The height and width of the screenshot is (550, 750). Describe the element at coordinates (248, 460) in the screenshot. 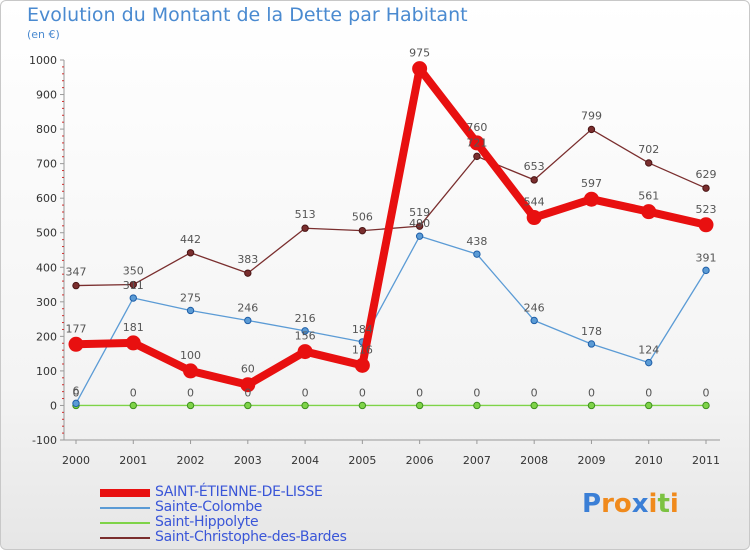

I see `x-tick-label: 2003` at that location.